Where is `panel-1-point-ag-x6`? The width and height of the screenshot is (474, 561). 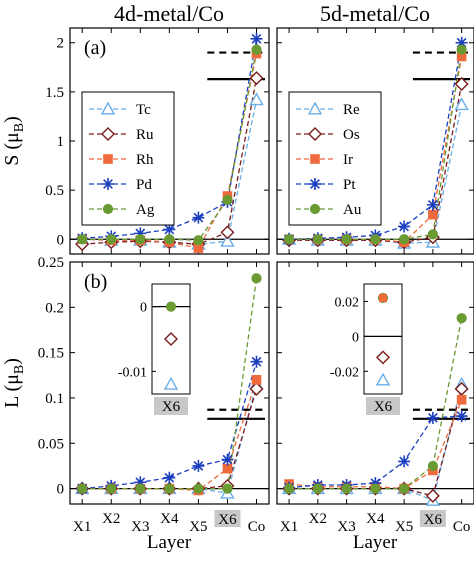
panel-1-point-ag-x6 is located at coordinates (227, 200).